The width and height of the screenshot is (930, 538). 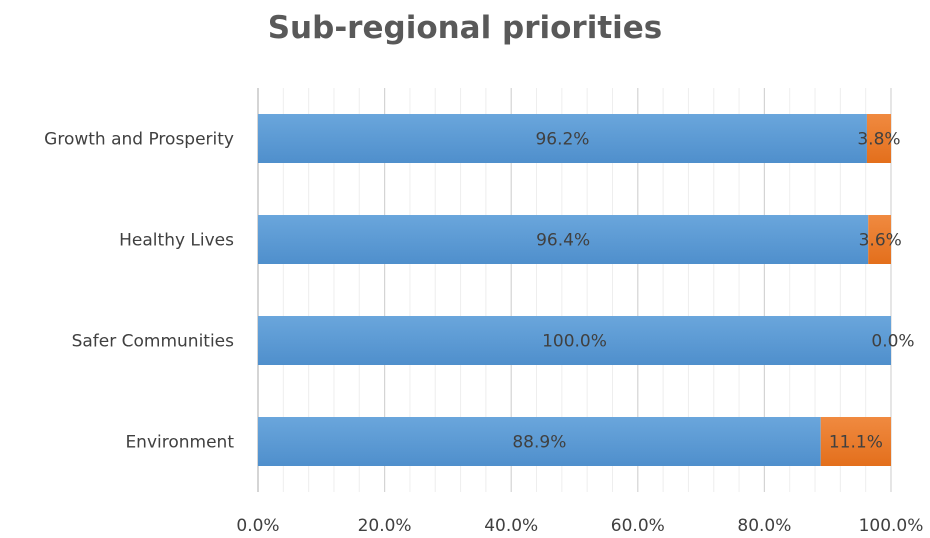 I want to click on category-label: Healthy Lives, so click(x=176, y=241).